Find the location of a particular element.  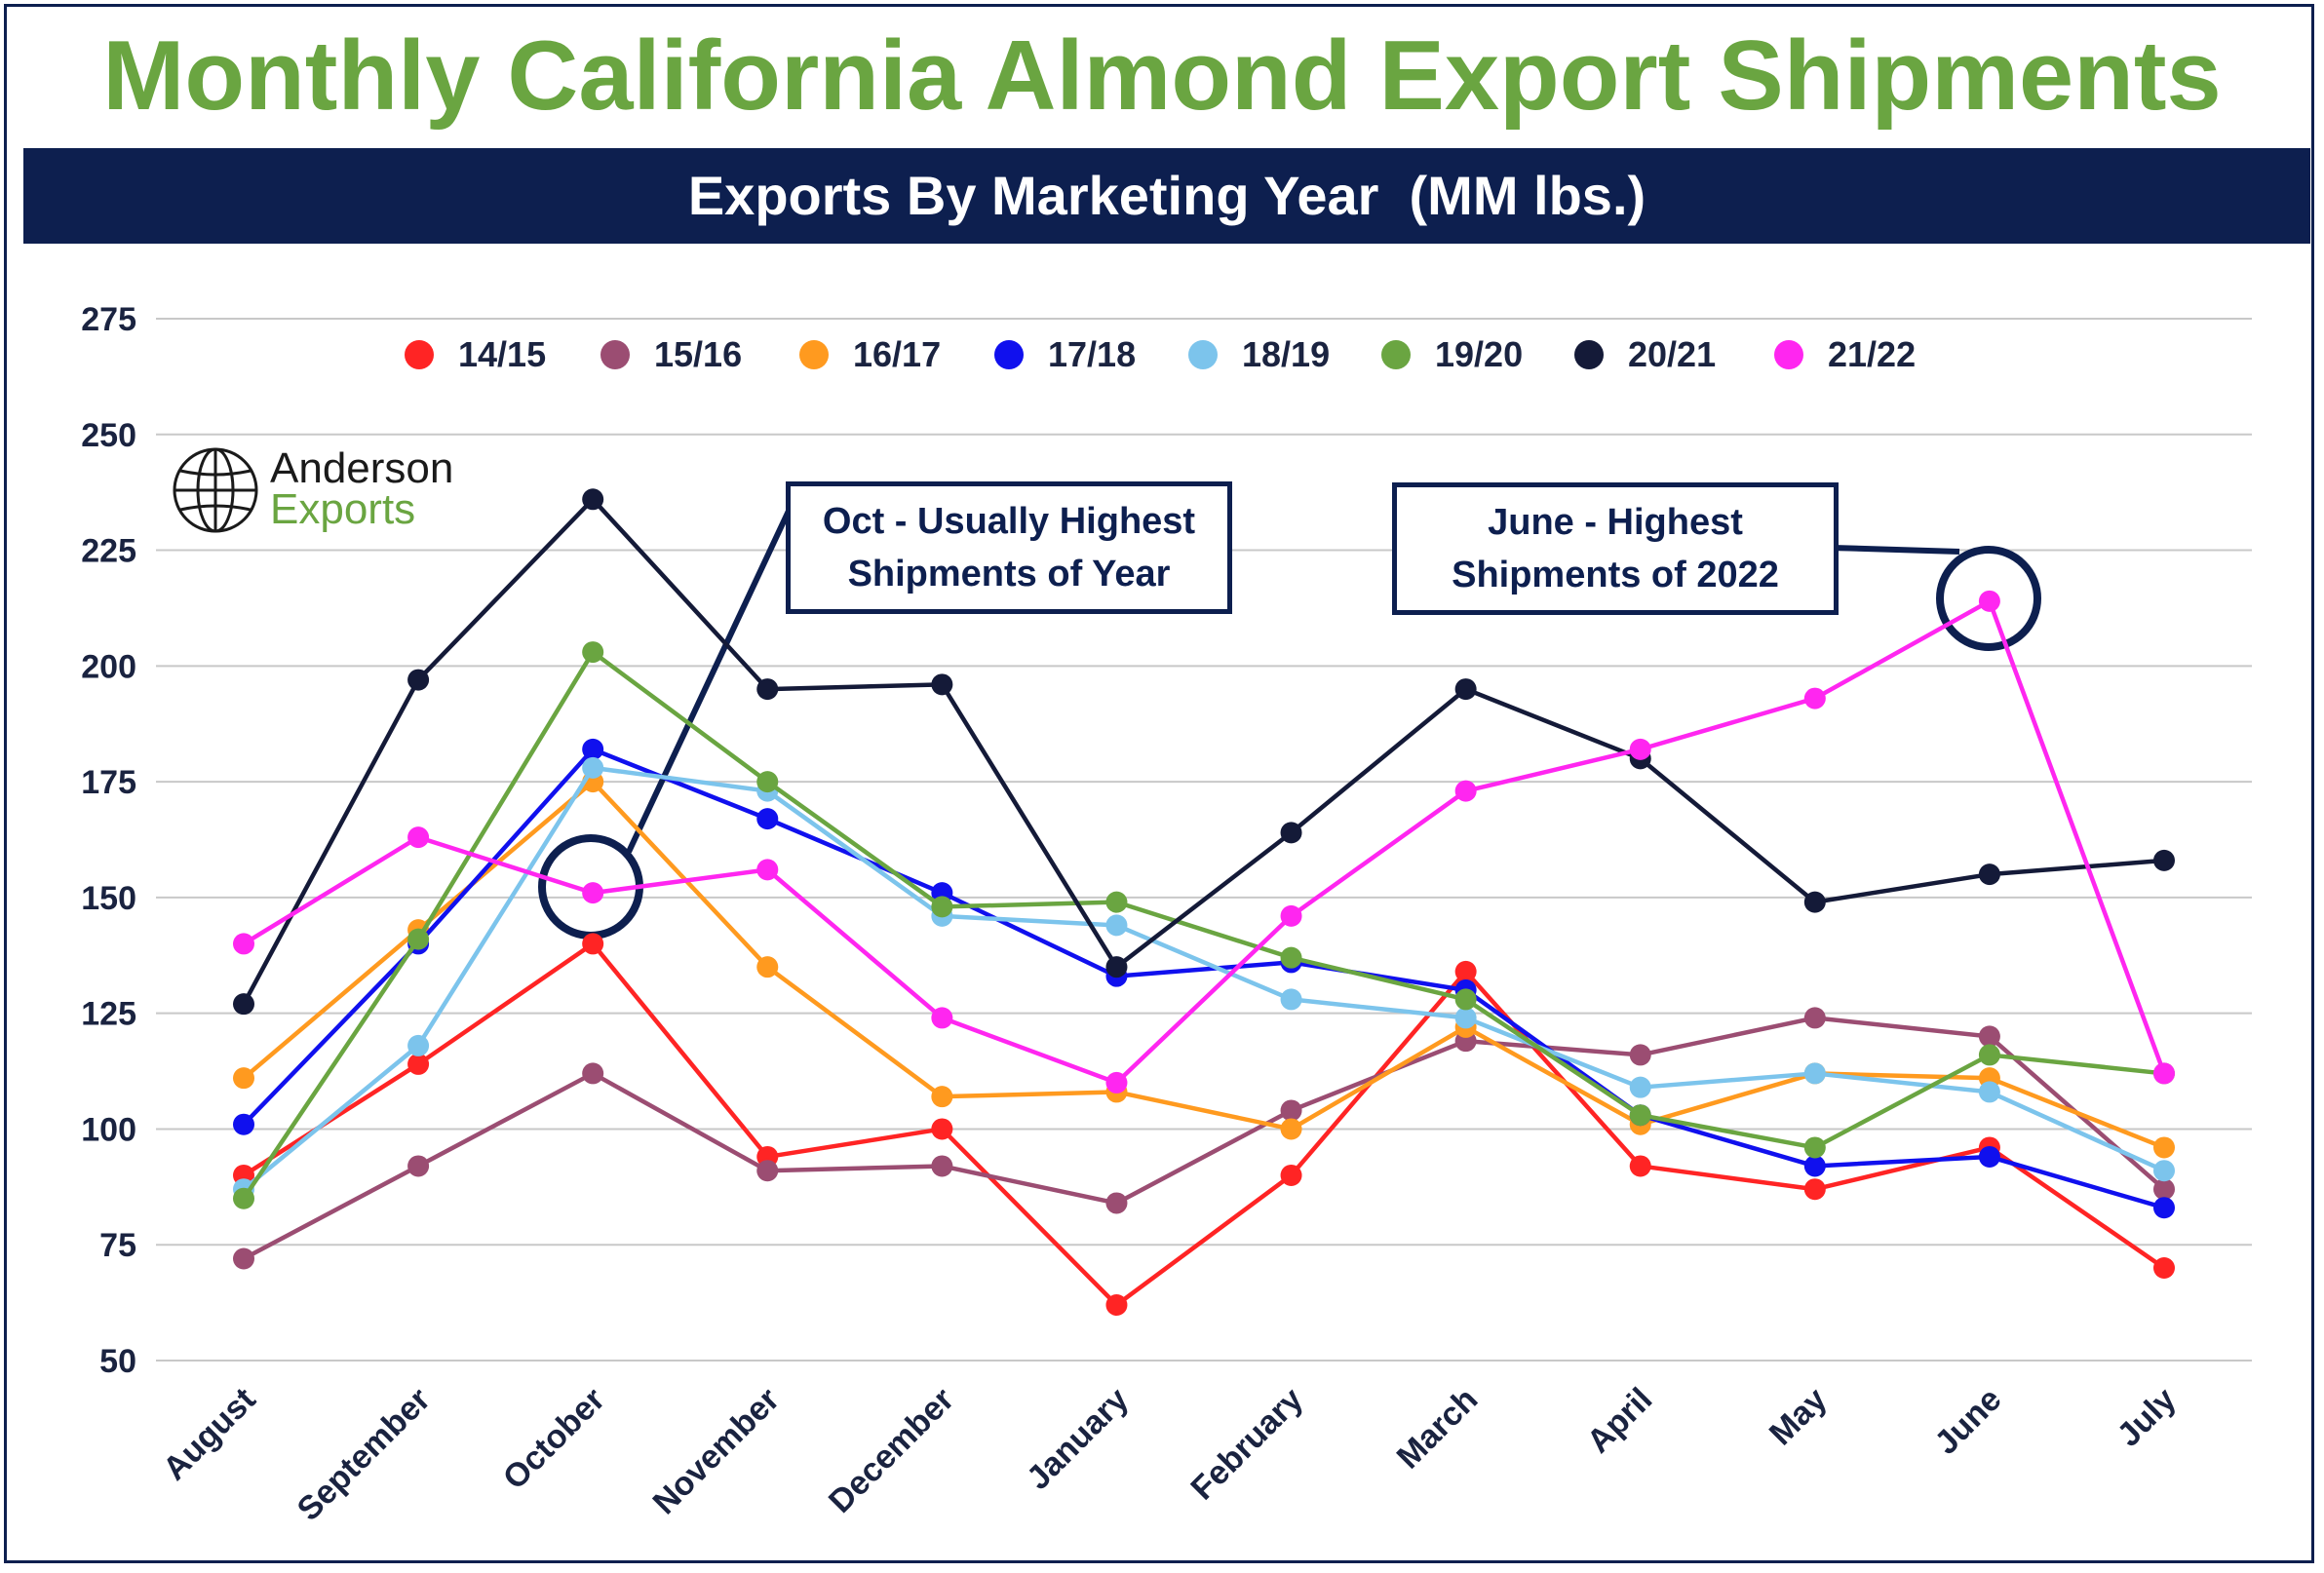

logo-subname: Exports is located at coordinates (343, 509).